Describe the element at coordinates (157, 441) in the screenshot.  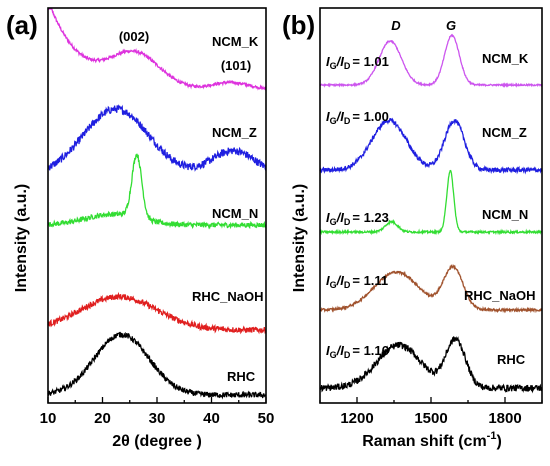
I see `panel-a-xlabel: 2θ (degree )` at that location.